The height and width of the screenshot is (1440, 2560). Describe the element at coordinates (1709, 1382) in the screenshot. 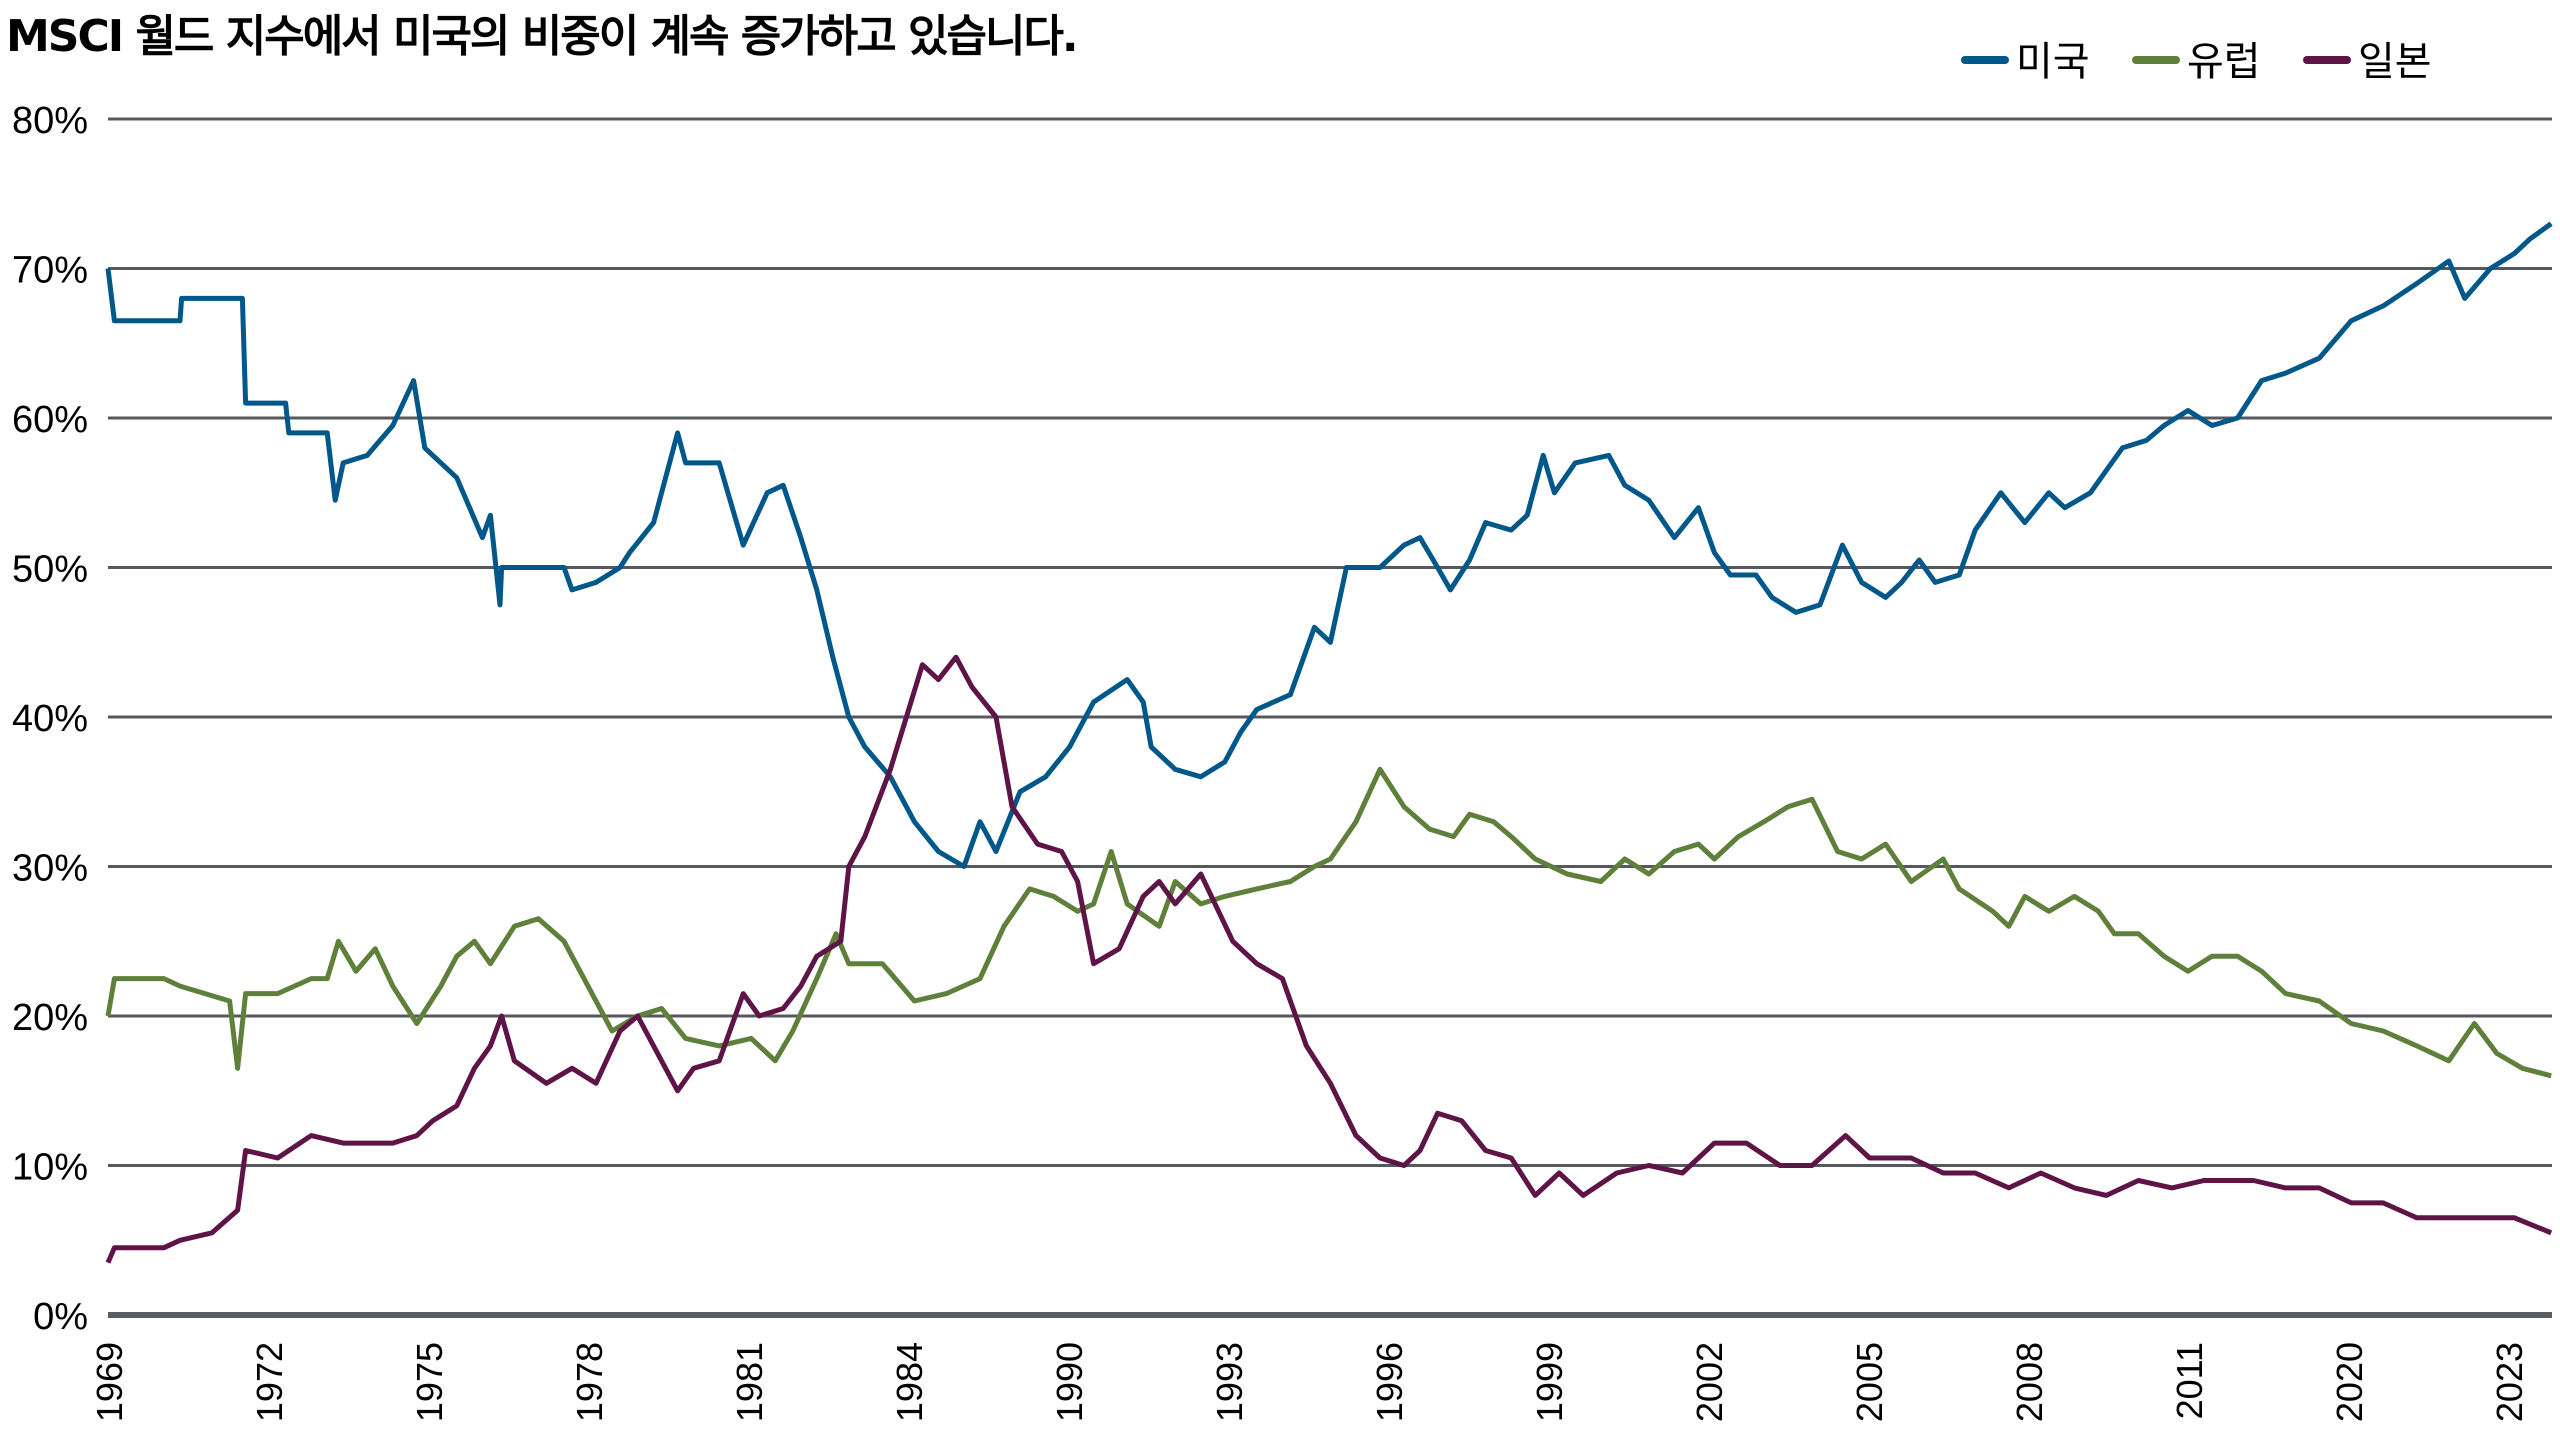

I see `x-tick-label: 2002` at that location.